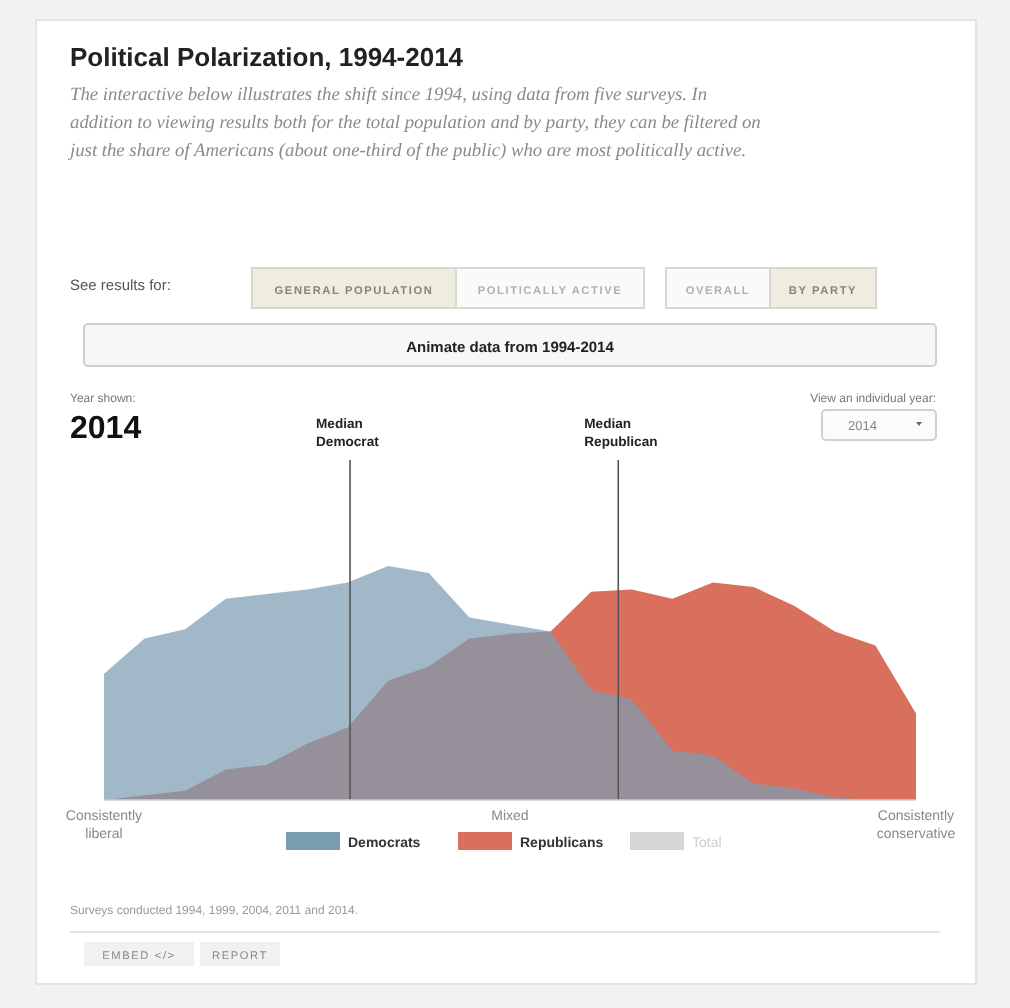  Describe the element at coordinates (267, 57) in the screenshot. I see `chart-title: Political Polarization, 1994-2014` at that location.